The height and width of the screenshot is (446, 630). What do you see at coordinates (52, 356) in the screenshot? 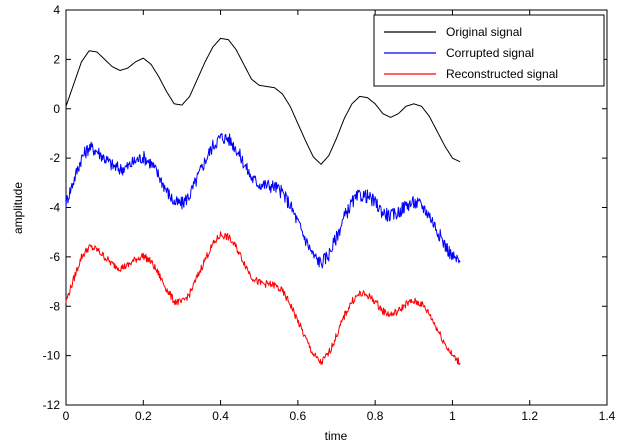
I see `y-tick-label: -10` at bounding box center [52, 356].